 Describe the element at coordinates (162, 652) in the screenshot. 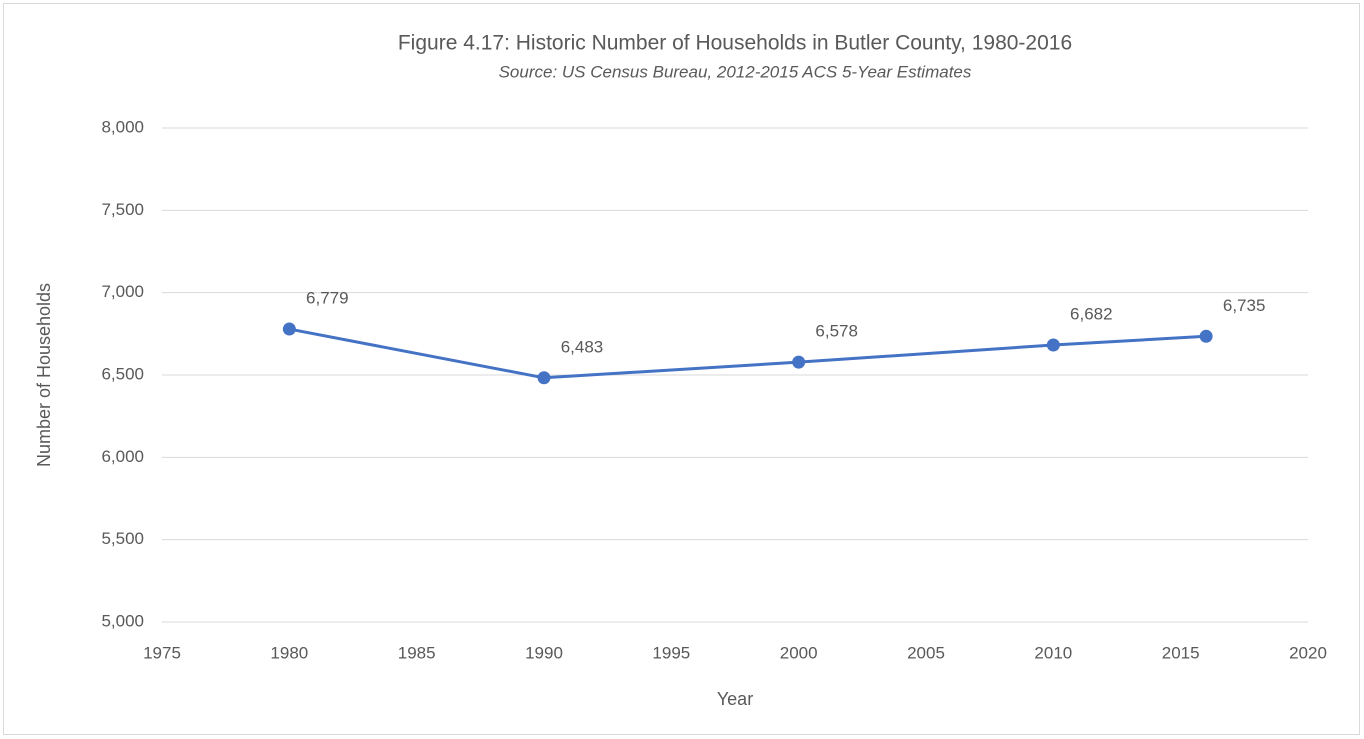

I see `x-tick-label: 1975` at that location.